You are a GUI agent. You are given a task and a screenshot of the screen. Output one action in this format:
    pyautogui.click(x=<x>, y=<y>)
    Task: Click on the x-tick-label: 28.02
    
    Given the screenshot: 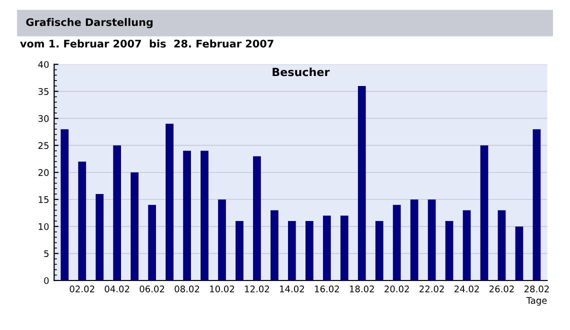 What is the action you would take?
    pyautogui.click(x=536, y=289)
    